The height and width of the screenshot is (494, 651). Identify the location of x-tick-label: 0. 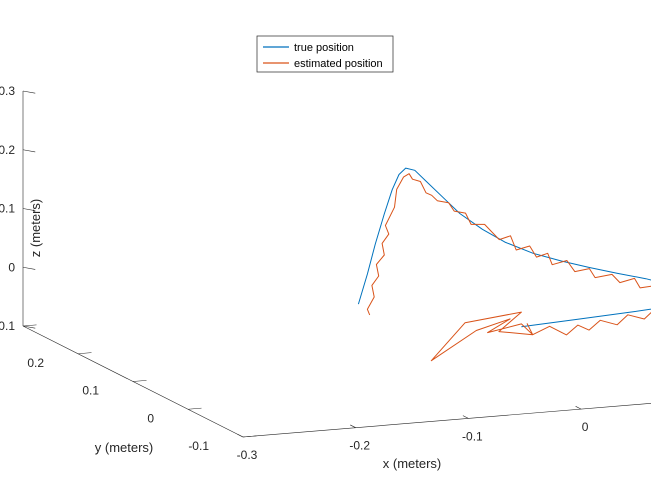
(585, 427).